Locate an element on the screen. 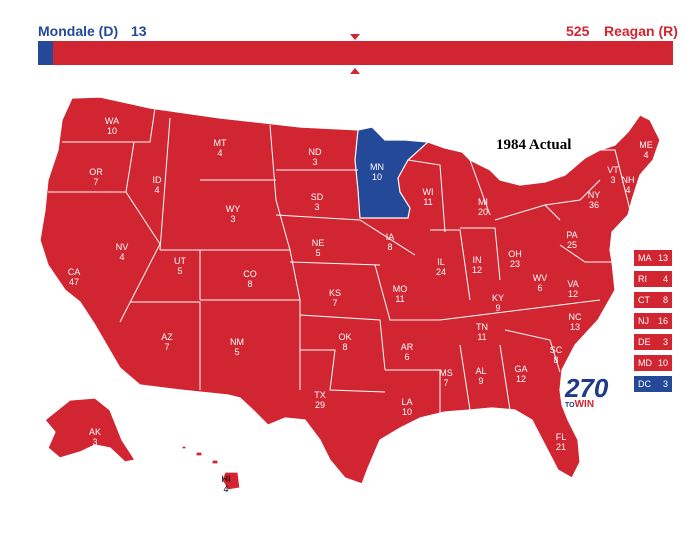 This screenshot has width=685, height=534. state-label-la: LA 10 is located at coordinates (406, 407).